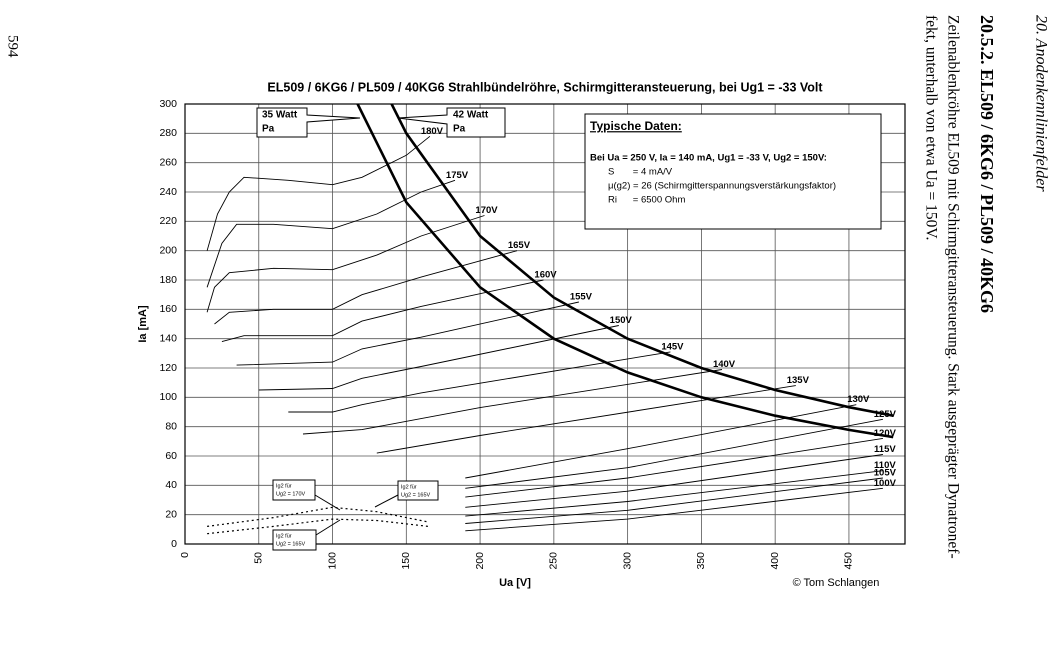  Describe the element at coordinates (849, 561) in the screenshot. I see `x-tick-label: 450` at that location.